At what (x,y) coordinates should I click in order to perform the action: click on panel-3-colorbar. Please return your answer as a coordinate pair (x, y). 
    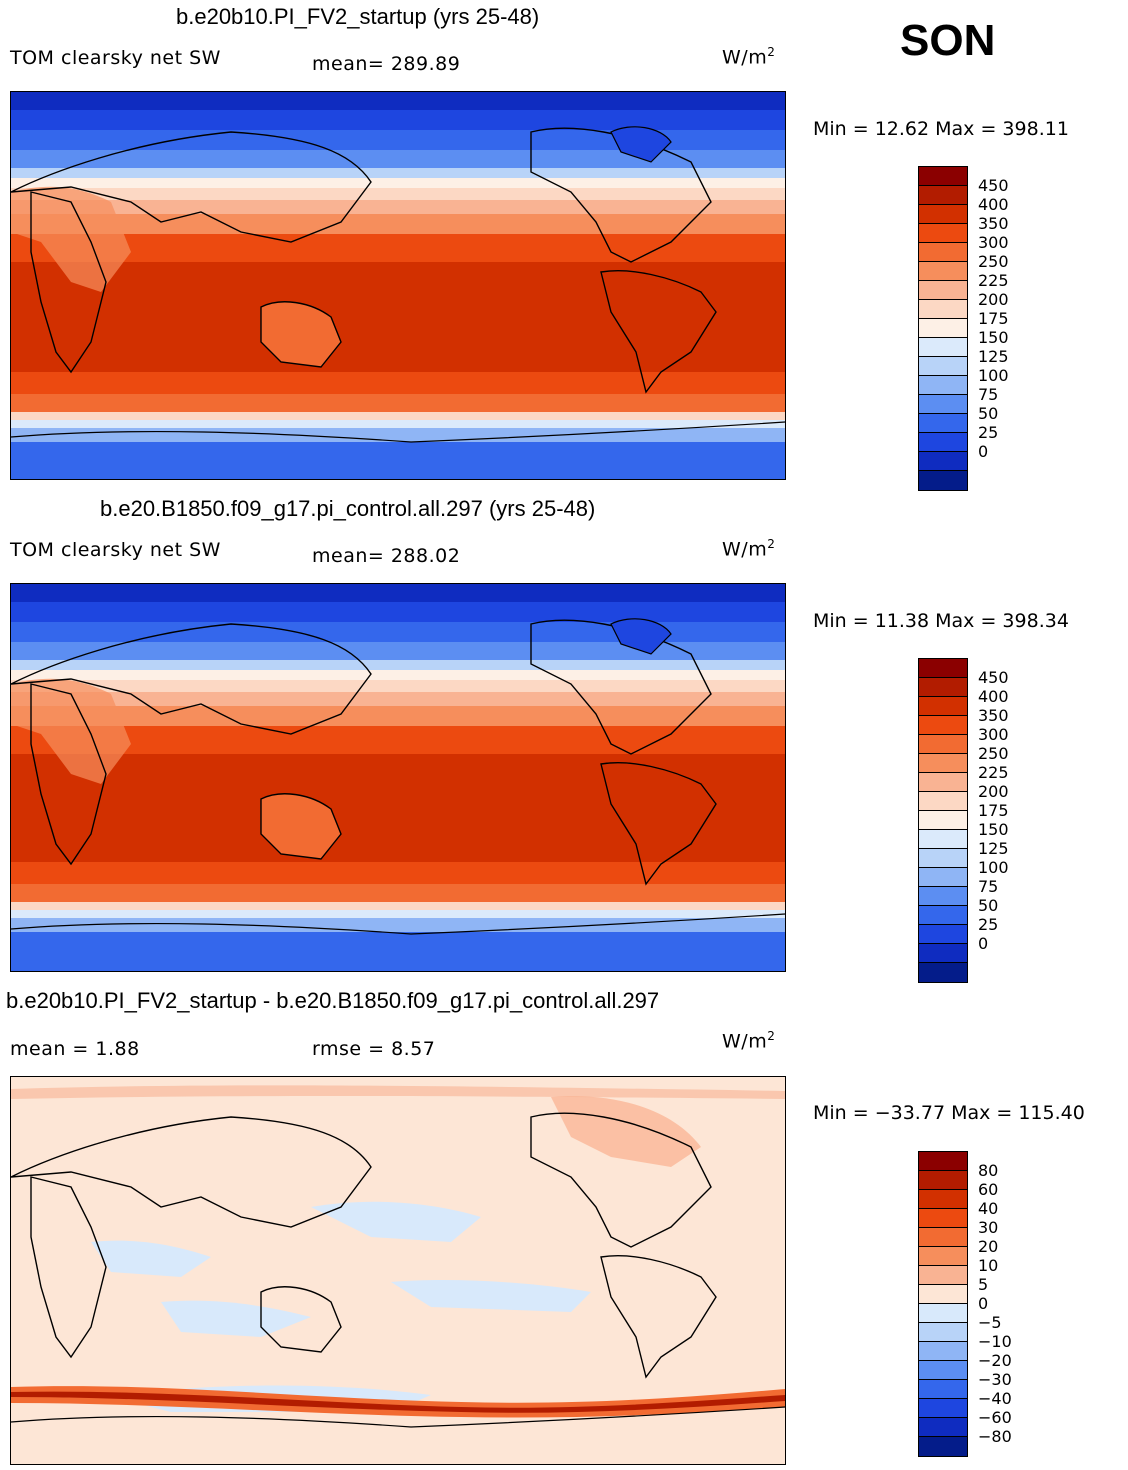
    Looking at the image, I should click on (943, 1304).